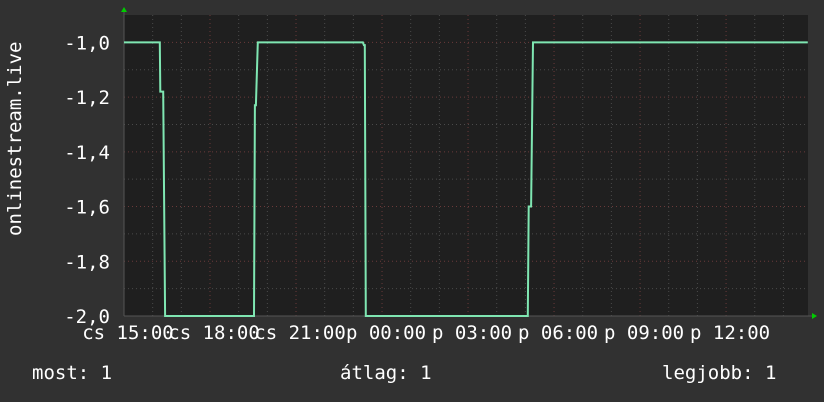 This screenshot has height=402, width=824. Describe the element at coordinates (214, 333) in the screenshot. I see `x-tick-label: cs 18:00` at that location.